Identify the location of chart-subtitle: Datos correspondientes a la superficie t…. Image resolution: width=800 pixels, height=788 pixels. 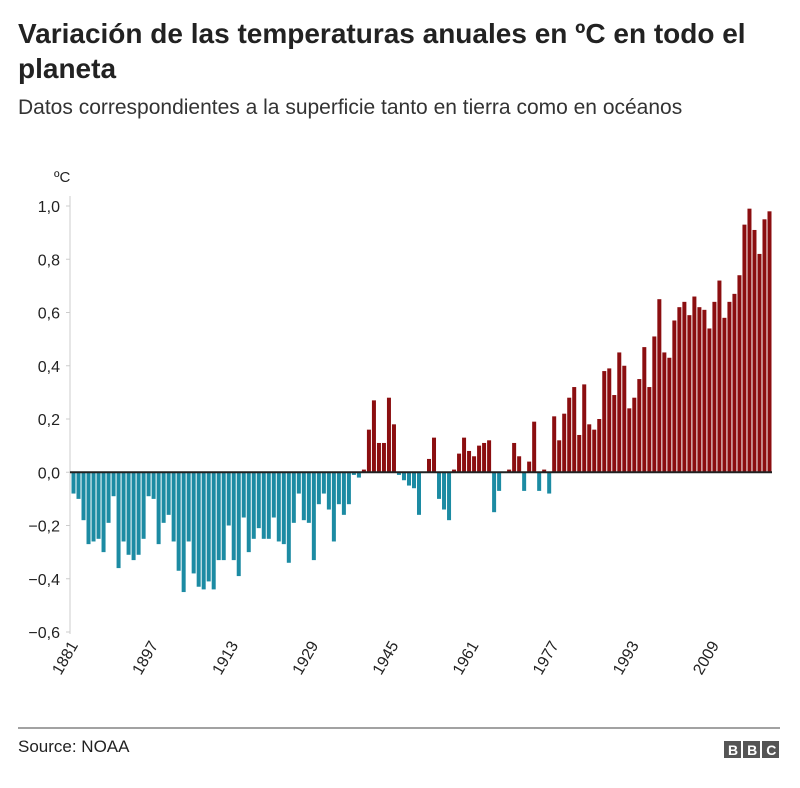
(350, 107).